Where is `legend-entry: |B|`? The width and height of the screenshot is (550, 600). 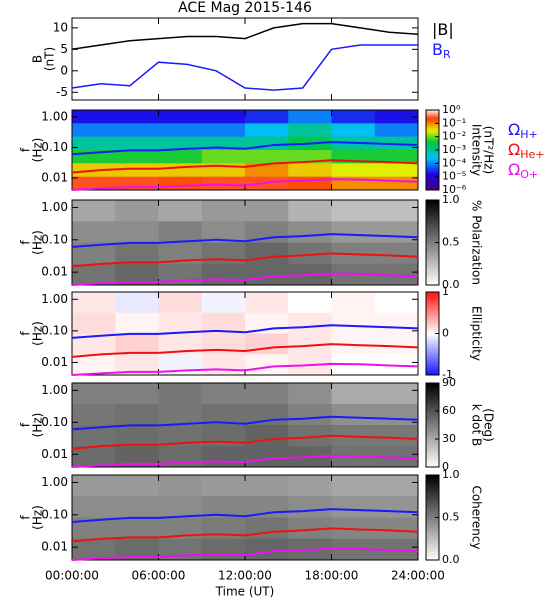
legend-entry: |B| is located at coordinates (443, 29).